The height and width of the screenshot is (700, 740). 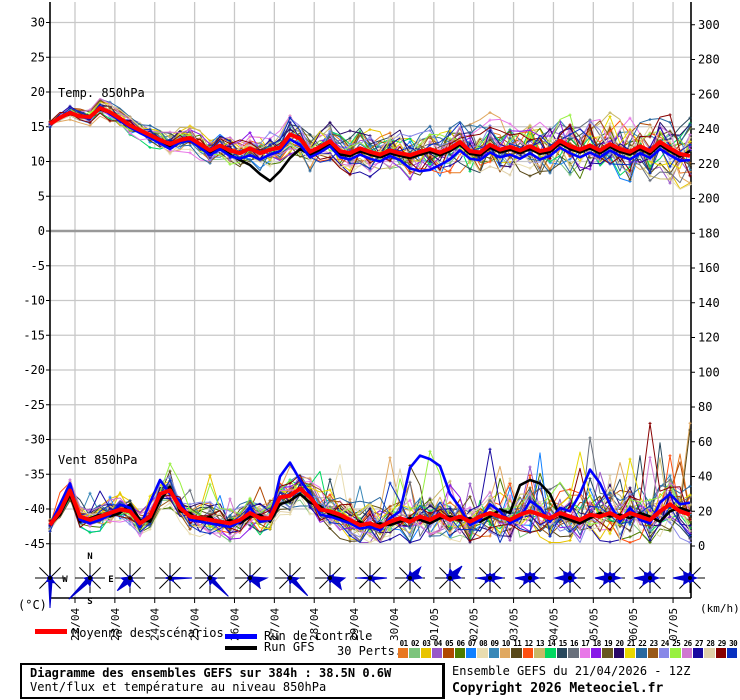 I want to click on svg-text: 07/05, so click(x=673, y=624).